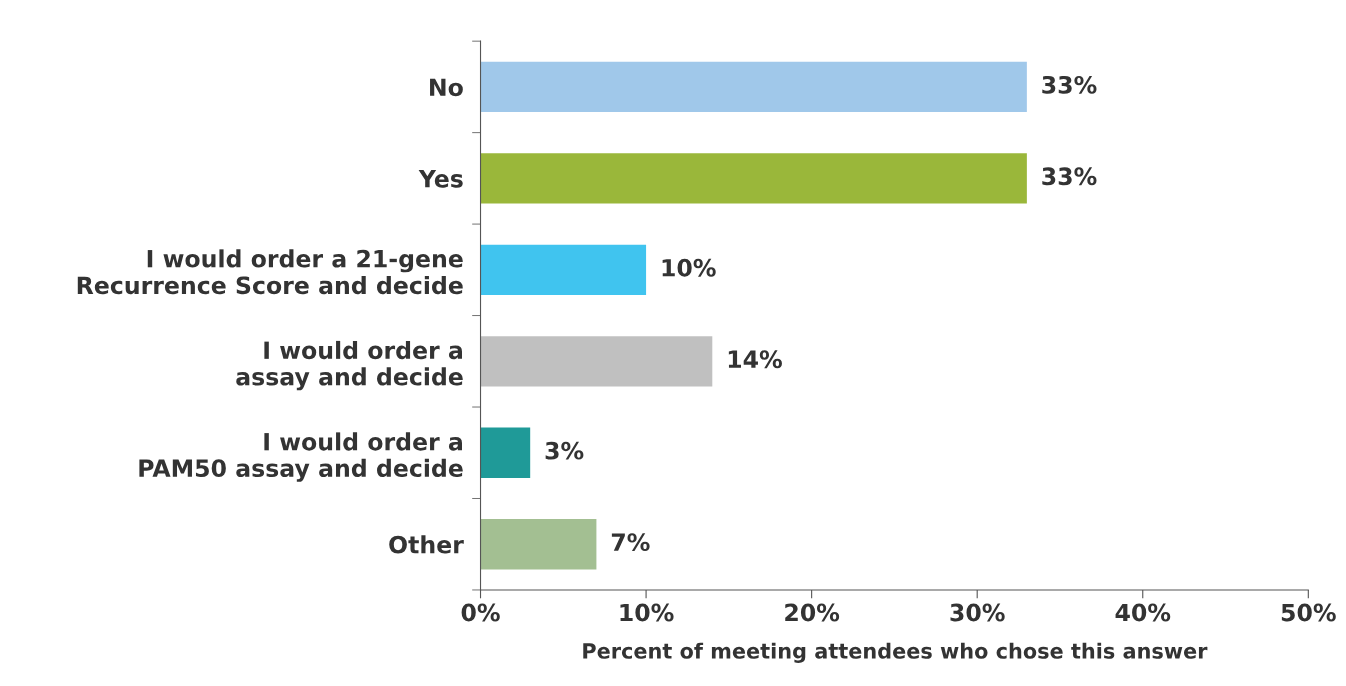 This screenshot has width=1346, height=686. What do you see at coordinates (647, 612) in the screenshot?
I see `x-tick-label: 10%` at bounding box center [647, 612].